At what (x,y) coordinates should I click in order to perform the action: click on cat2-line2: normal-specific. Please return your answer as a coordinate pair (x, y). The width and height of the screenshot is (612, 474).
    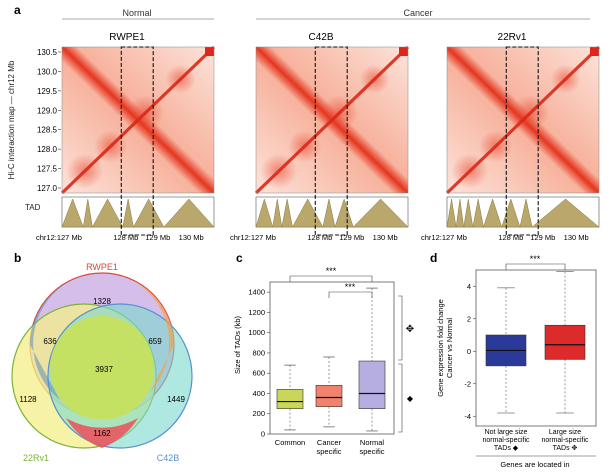
    Looking at the image, I should click on (565, 440).